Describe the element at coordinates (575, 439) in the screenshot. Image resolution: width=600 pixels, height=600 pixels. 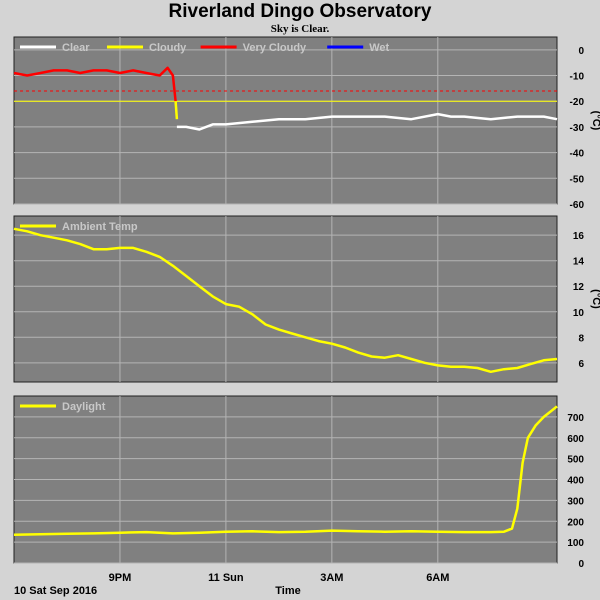
I see `daylight-ytick-label: 600` at that location.